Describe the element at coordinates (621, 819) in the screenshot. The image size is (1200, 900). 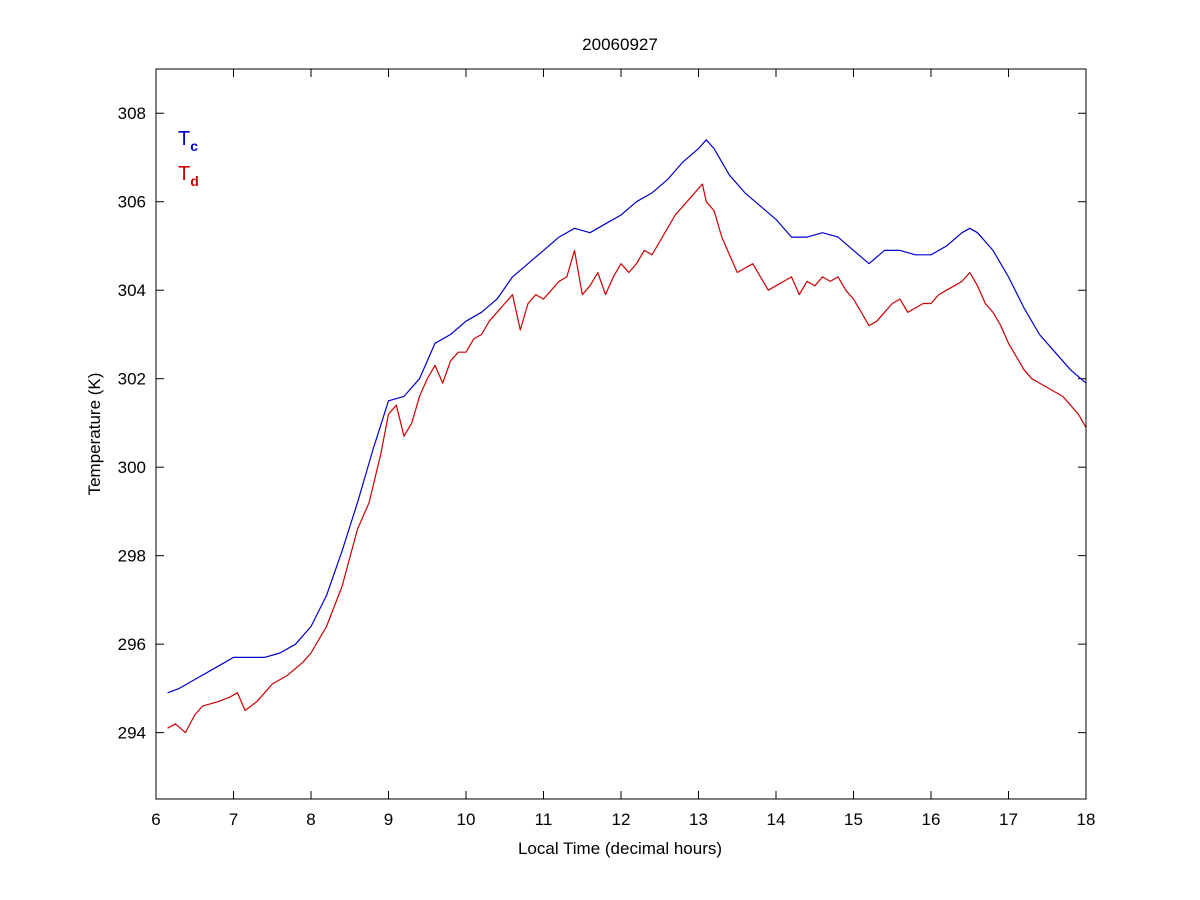
I see `x-tick-label: 12` at that location.